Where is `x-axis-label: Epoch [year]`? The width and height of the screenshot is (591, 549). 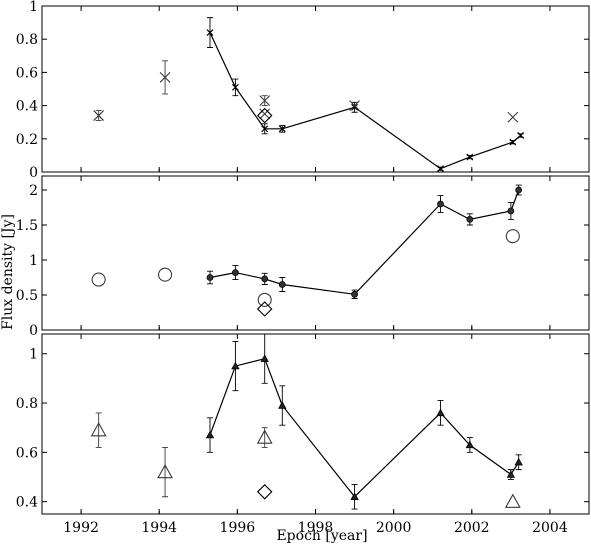 x-axis-label: Epoch [year] is located at coordinates (321, 536).